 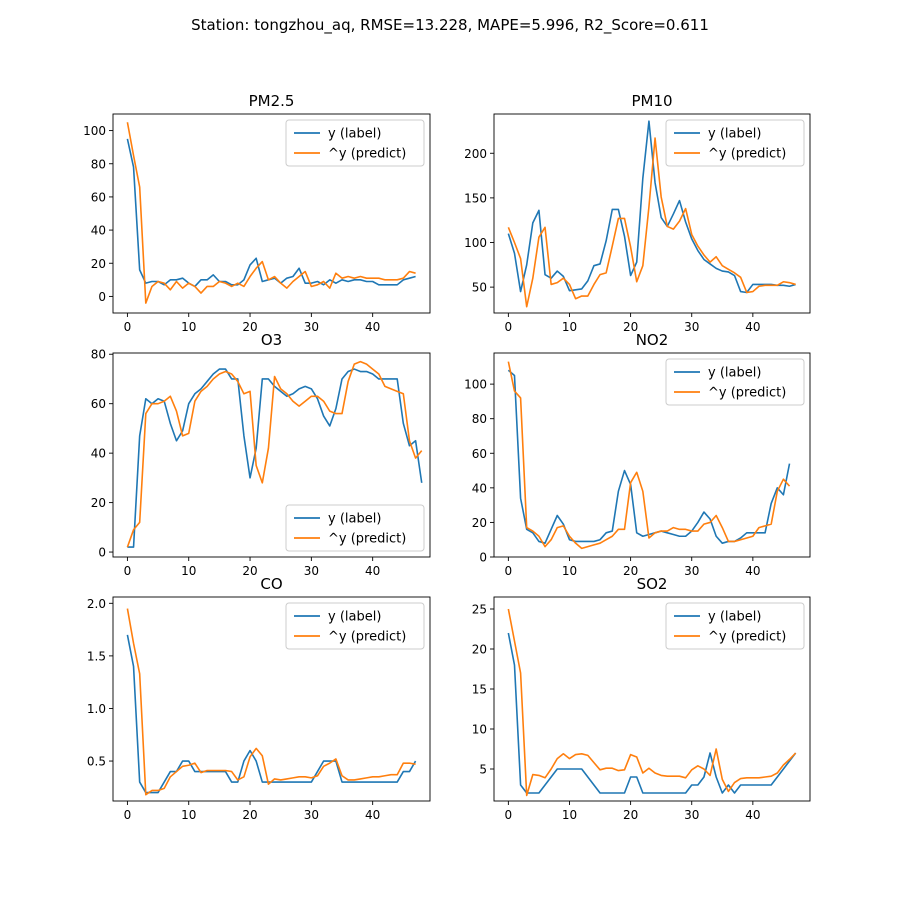 I want to click on y-tick-label: 200, so click(x=475, y=154).